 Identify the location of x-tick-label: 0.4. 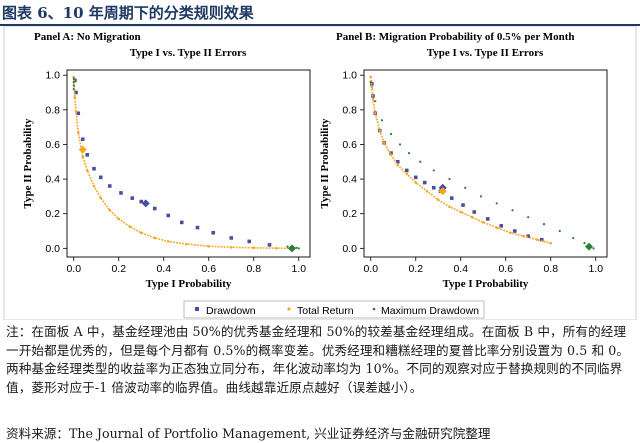
(163, 269).